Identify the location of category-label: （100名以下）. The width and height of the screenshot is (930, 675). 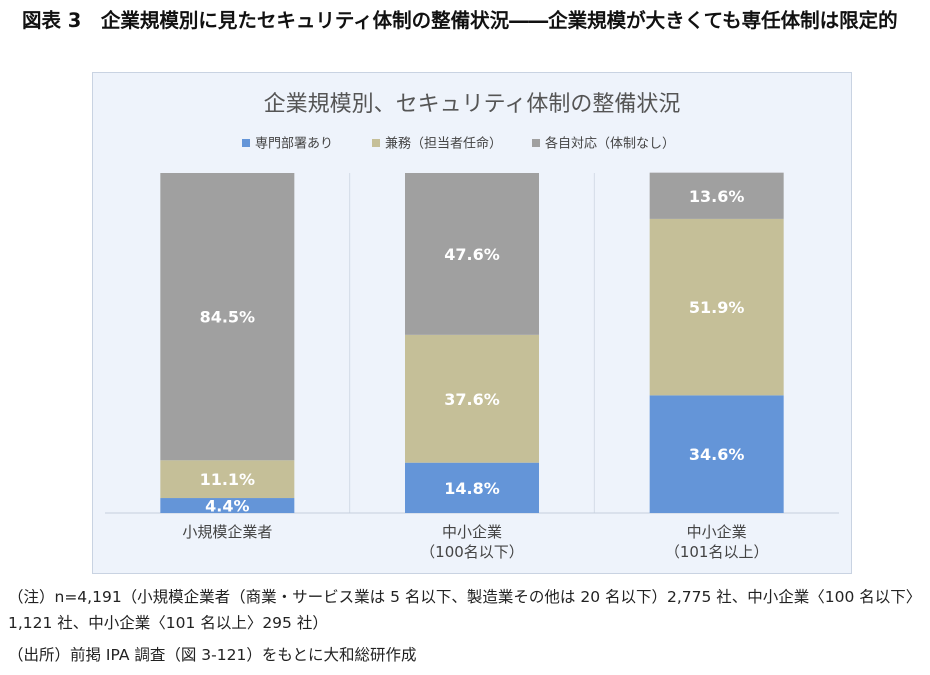
(472, 552).